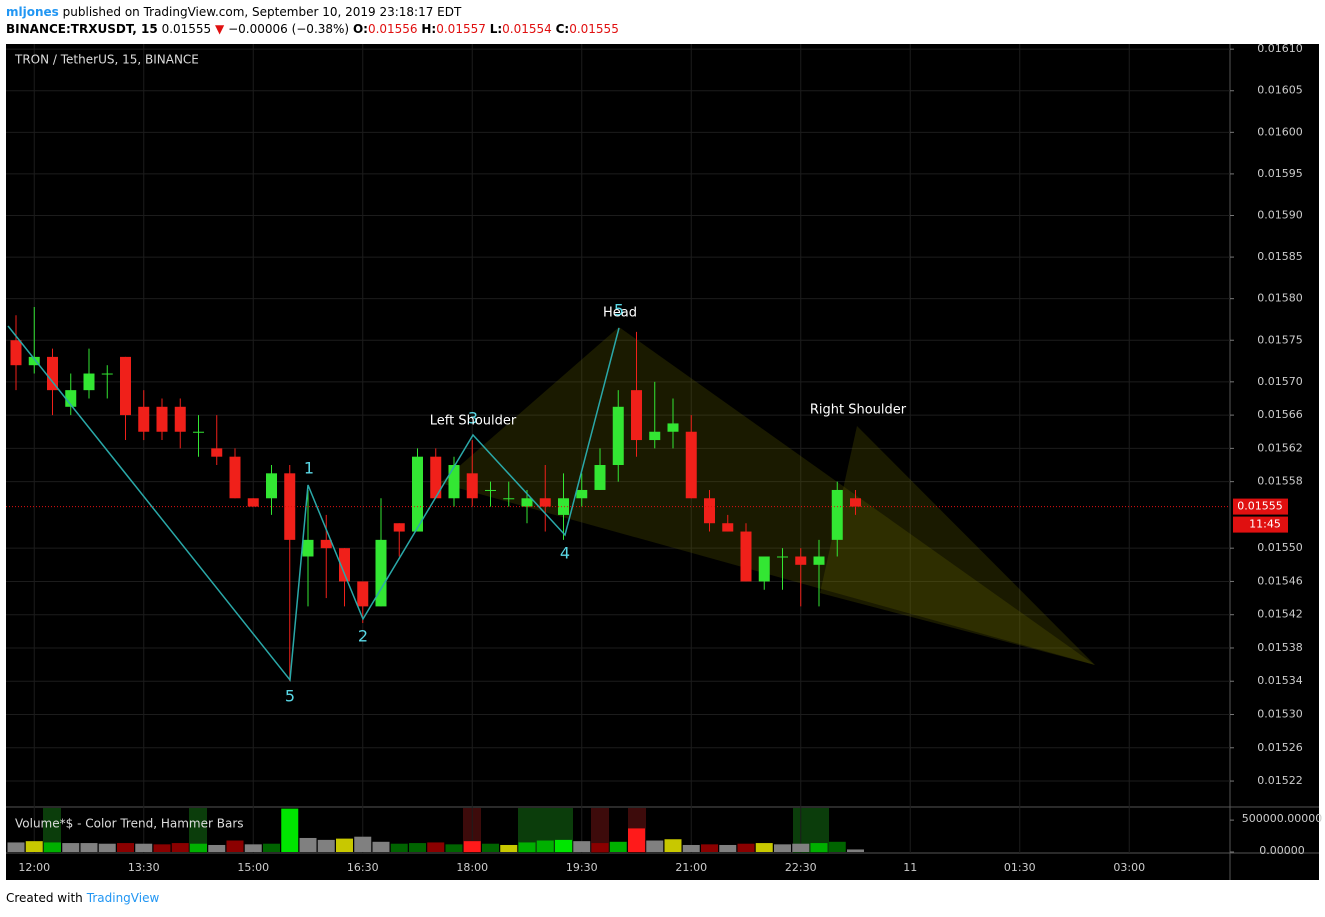 The width and height of the screenshot is (1325, 917). I want to click on y-tick-label: 0.01550, so click(1280, 547).